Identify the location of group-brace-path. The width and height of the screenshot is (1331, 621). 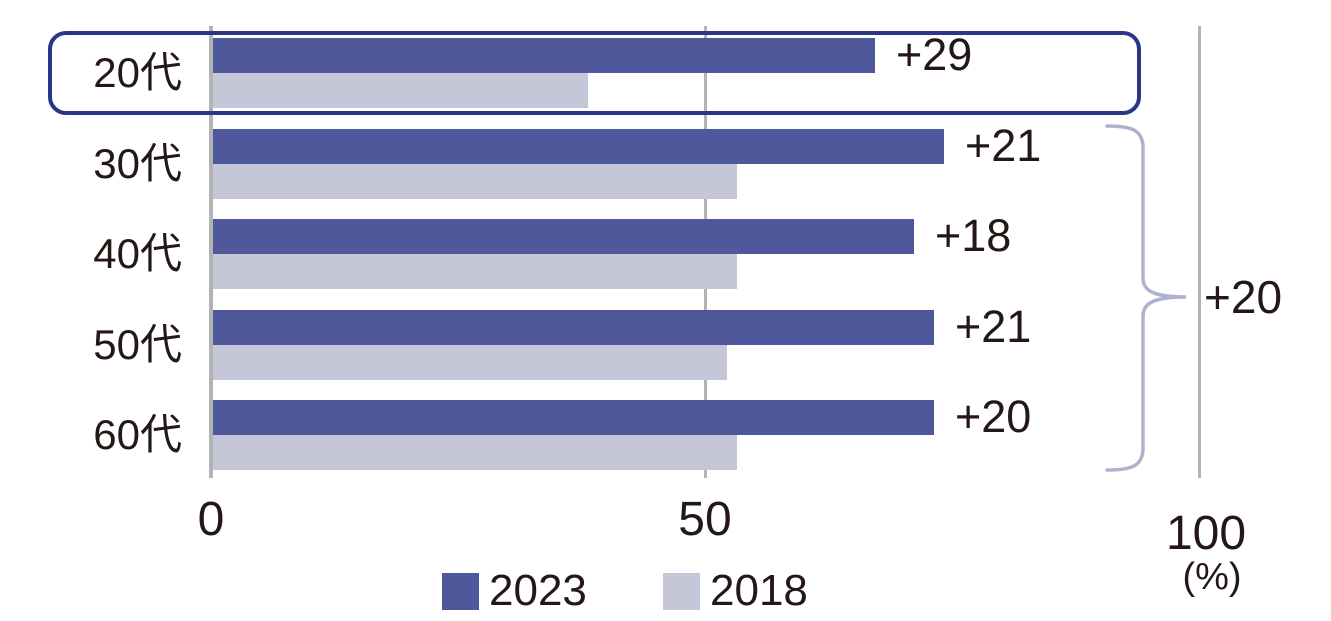
(1146, 298).